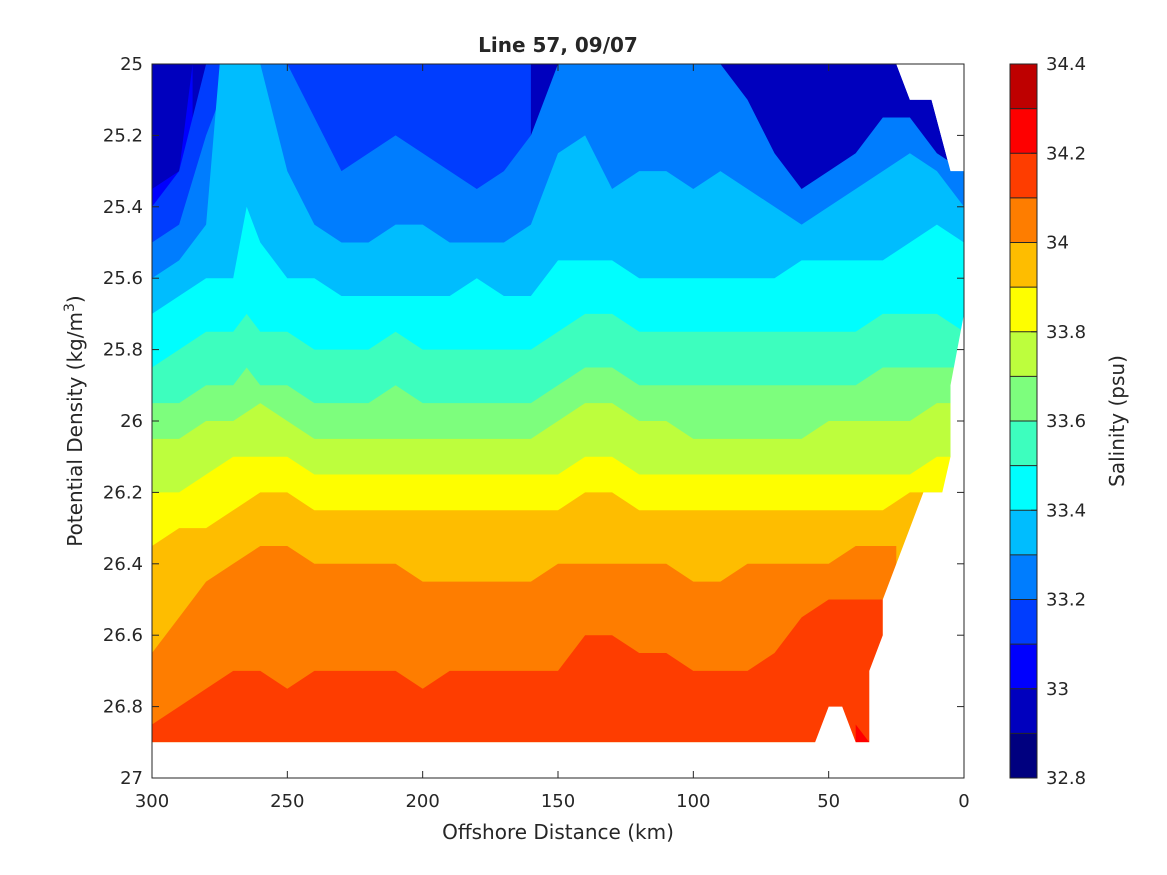 Image resolution: width=1167 pixels, height=875 pixels. Describe the element at coordinates (70, 307) in the screenshot. I see `y-axis-label-superscript: 3` at that location.